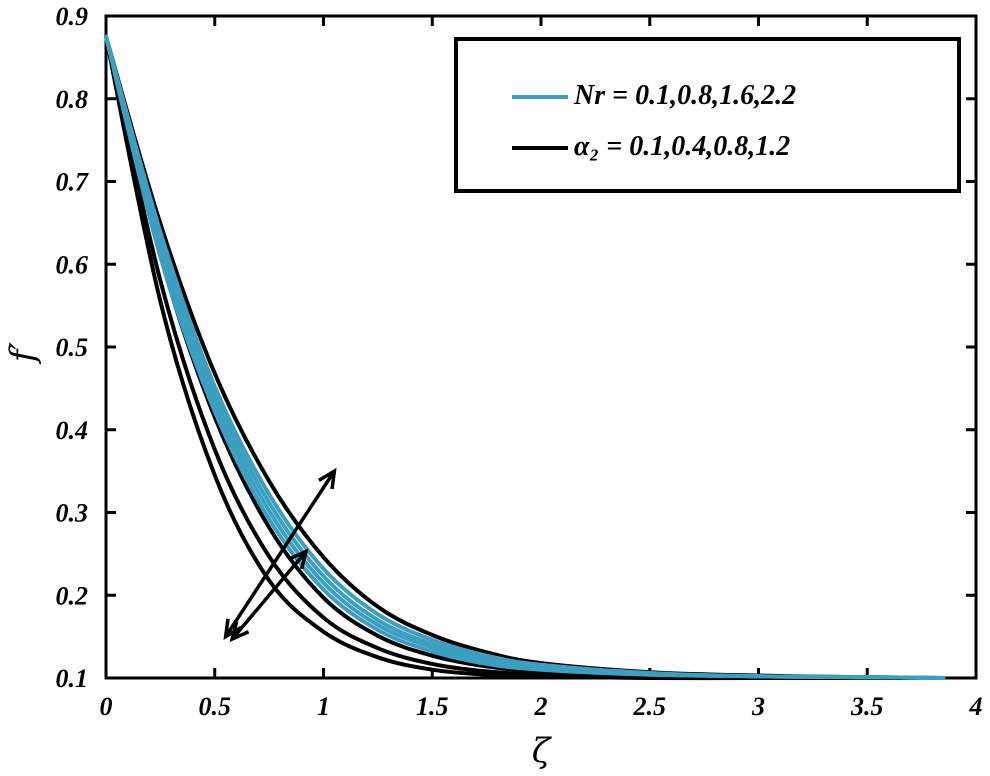 The image size is (990, 776). Describe the element at coordinates (758, 706) in the screenshot. I see `x-tick-label: 3` at that location.